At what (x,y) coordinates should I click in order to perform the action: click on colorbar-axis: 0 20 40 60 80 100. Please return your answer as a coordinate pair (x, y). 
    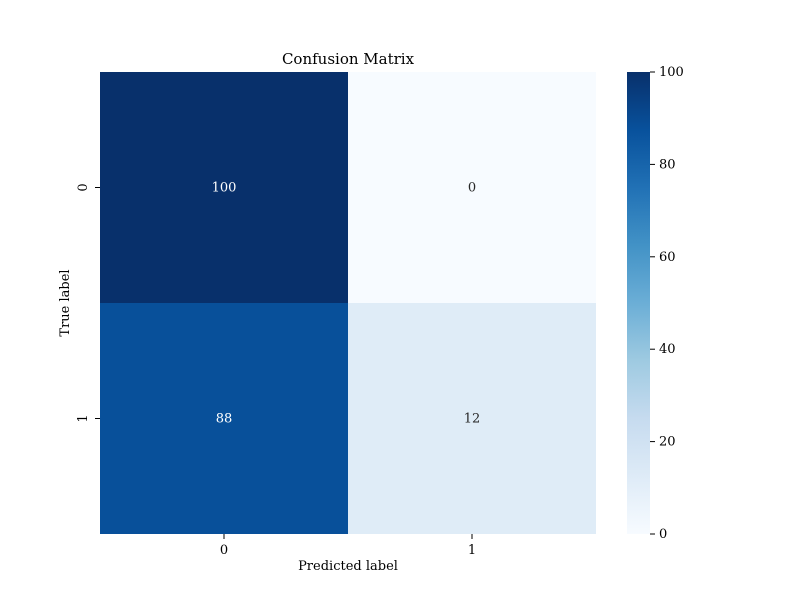
    Looking at the image, I should click on (667, 303).